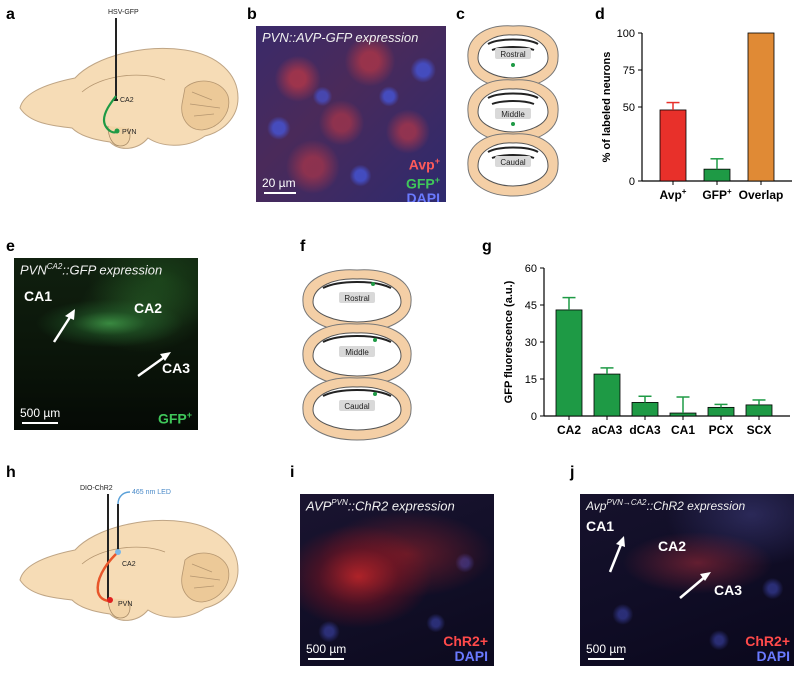 This screenshot has width=800, height=677. I want to click on x-tick-label: dCA3, so click(645, 430).